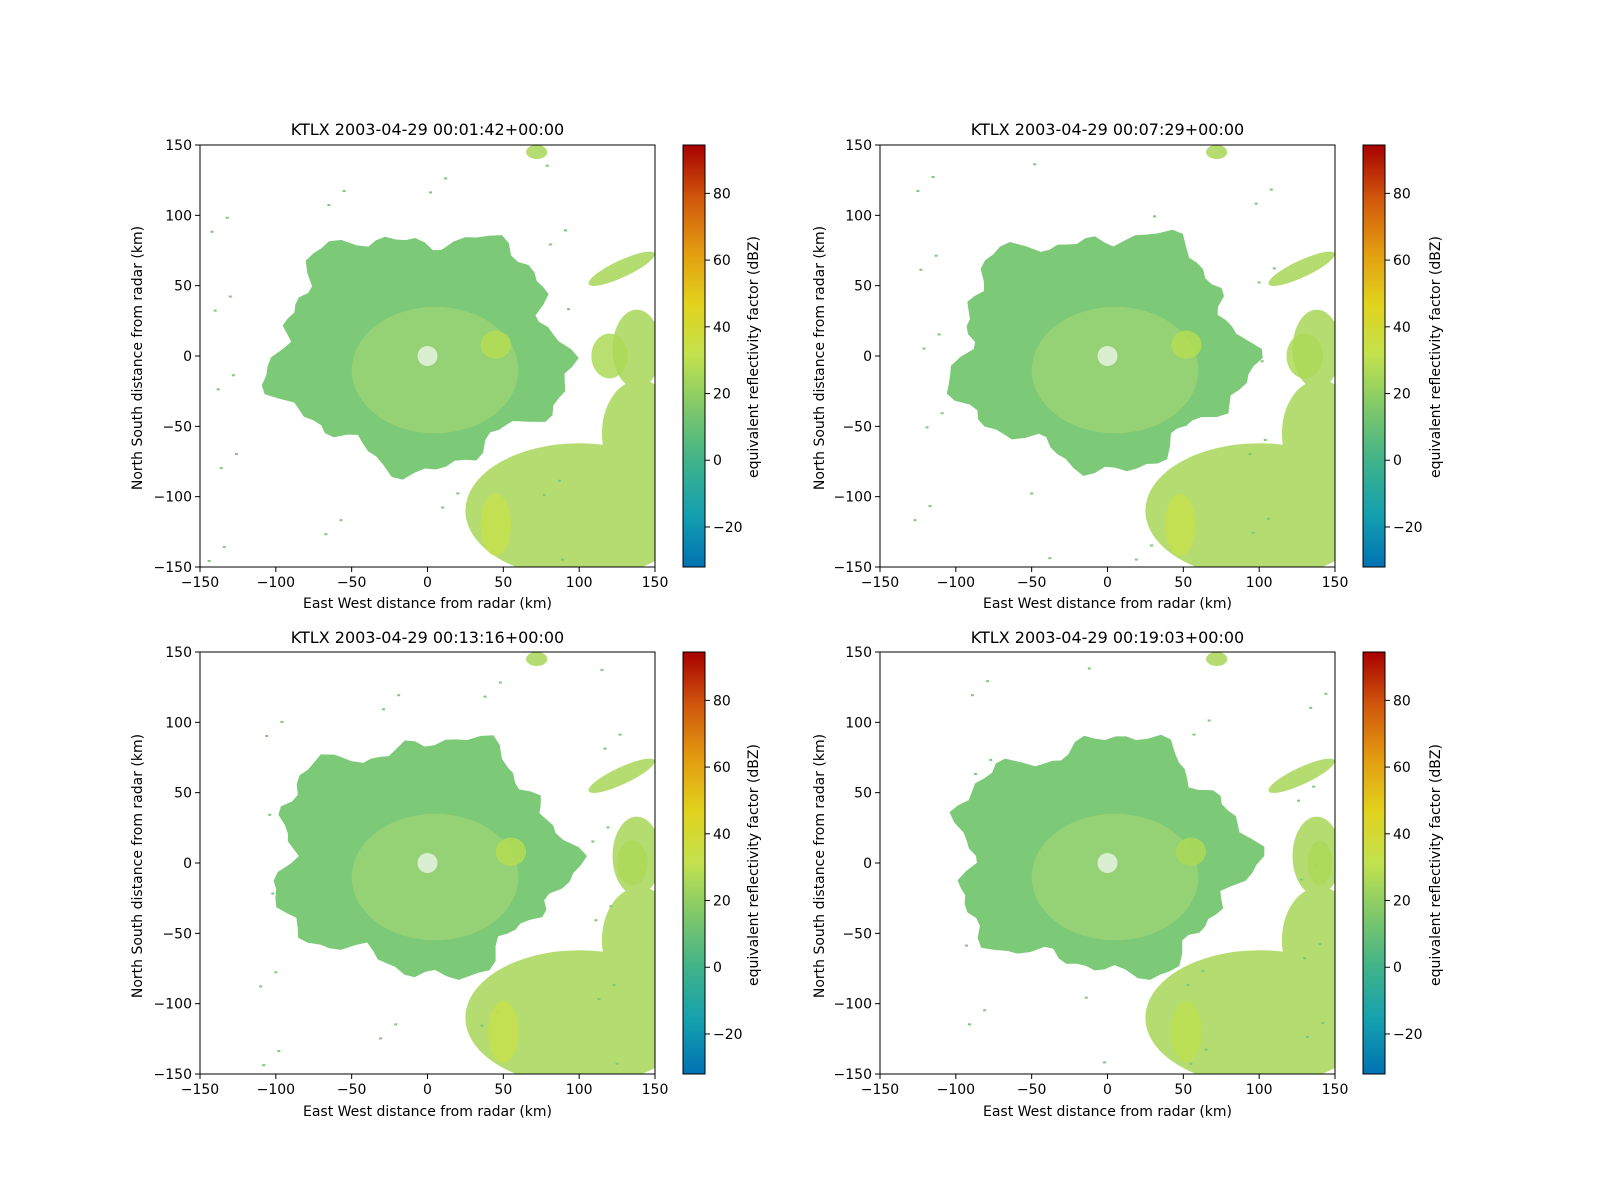 The height and width of the screenshot is (1204, 1600). Describe the element at coordinates (352, 583) in the screenshot. I see `x-tick-label: −50` at that location.